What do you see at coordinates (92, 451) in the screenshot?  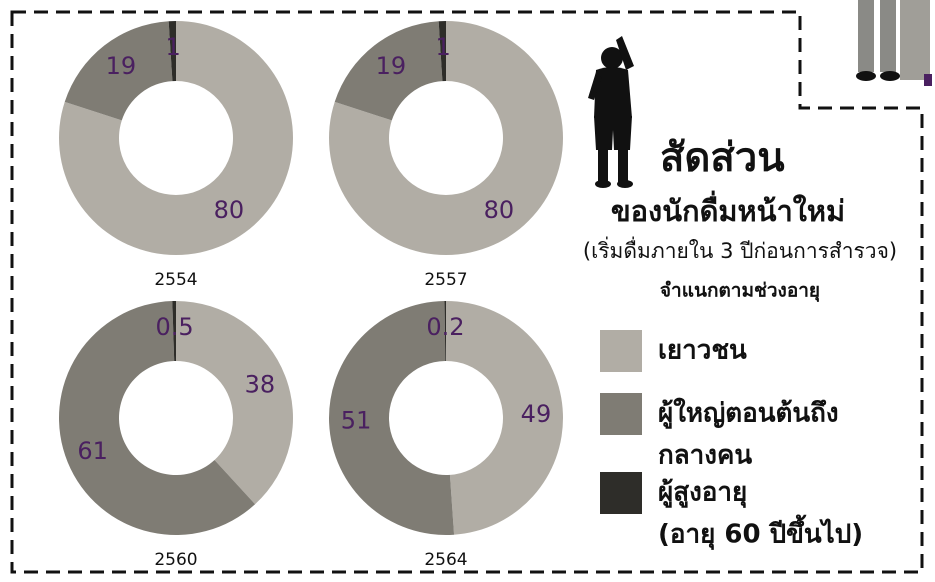 I see `value-label: 61` at bounding box center [92, 451].